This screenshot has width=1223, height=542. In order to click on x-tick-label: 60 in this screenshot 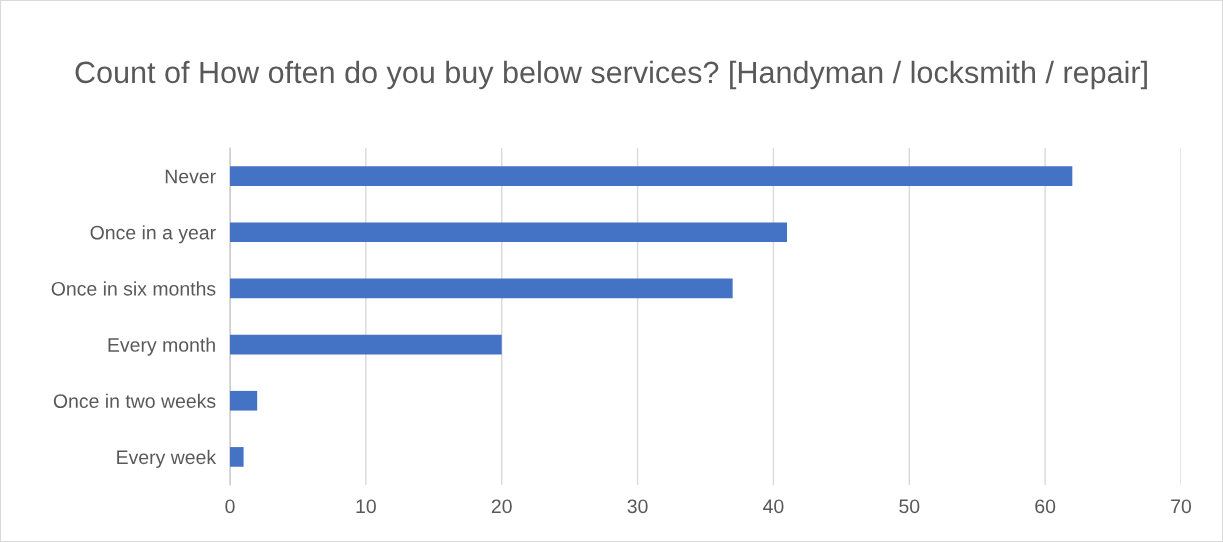, I will do `click(1045, 506)`.